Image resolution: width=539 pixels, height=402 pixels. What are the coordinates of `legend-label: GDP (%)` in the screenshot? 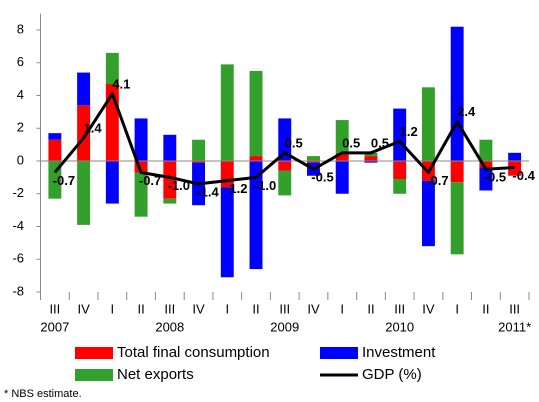 It's located at (392, 374).